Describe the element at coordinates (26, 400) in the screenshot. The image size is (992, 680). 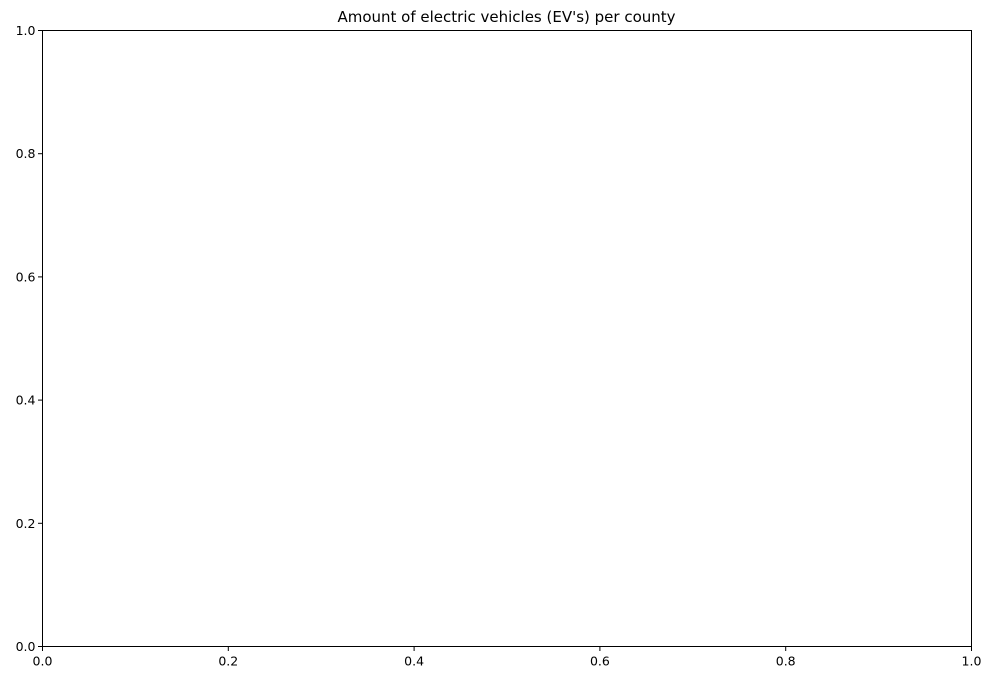
I see `y-tick-label: 0.4` at that location.